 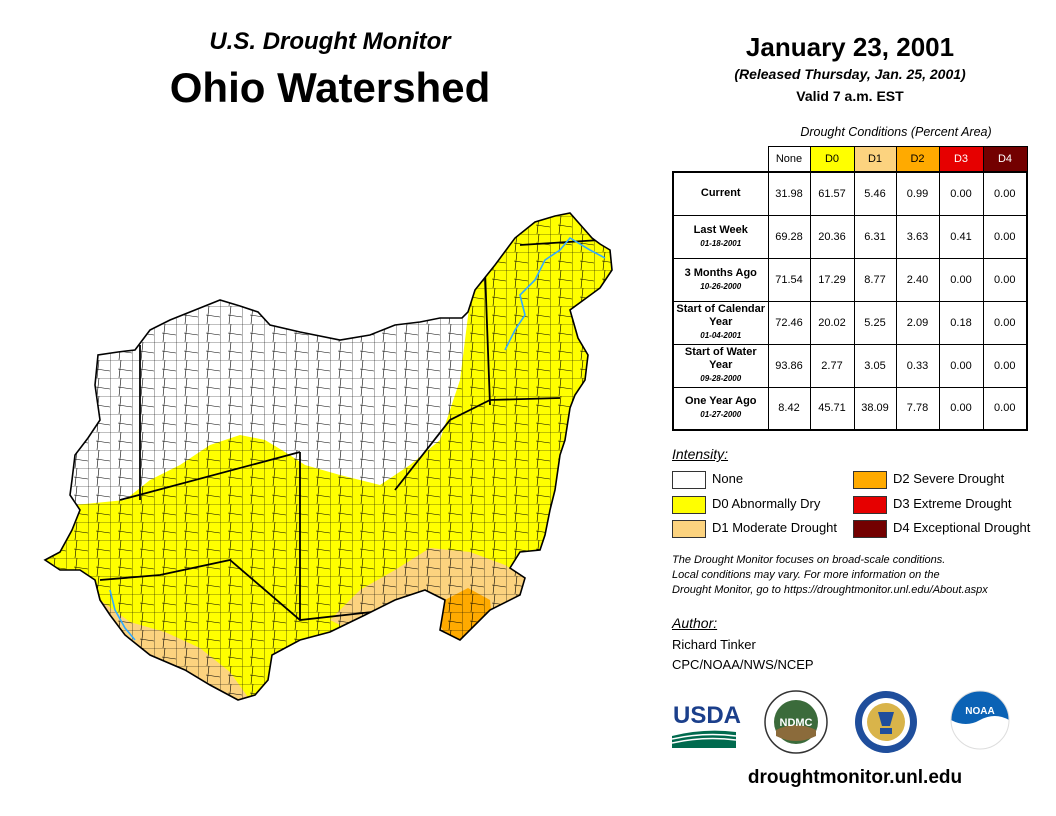 I want to click on table-row: Current 31.98 61.57 5.46 0.99 0.00 0.00, so click(x=850, y=193).